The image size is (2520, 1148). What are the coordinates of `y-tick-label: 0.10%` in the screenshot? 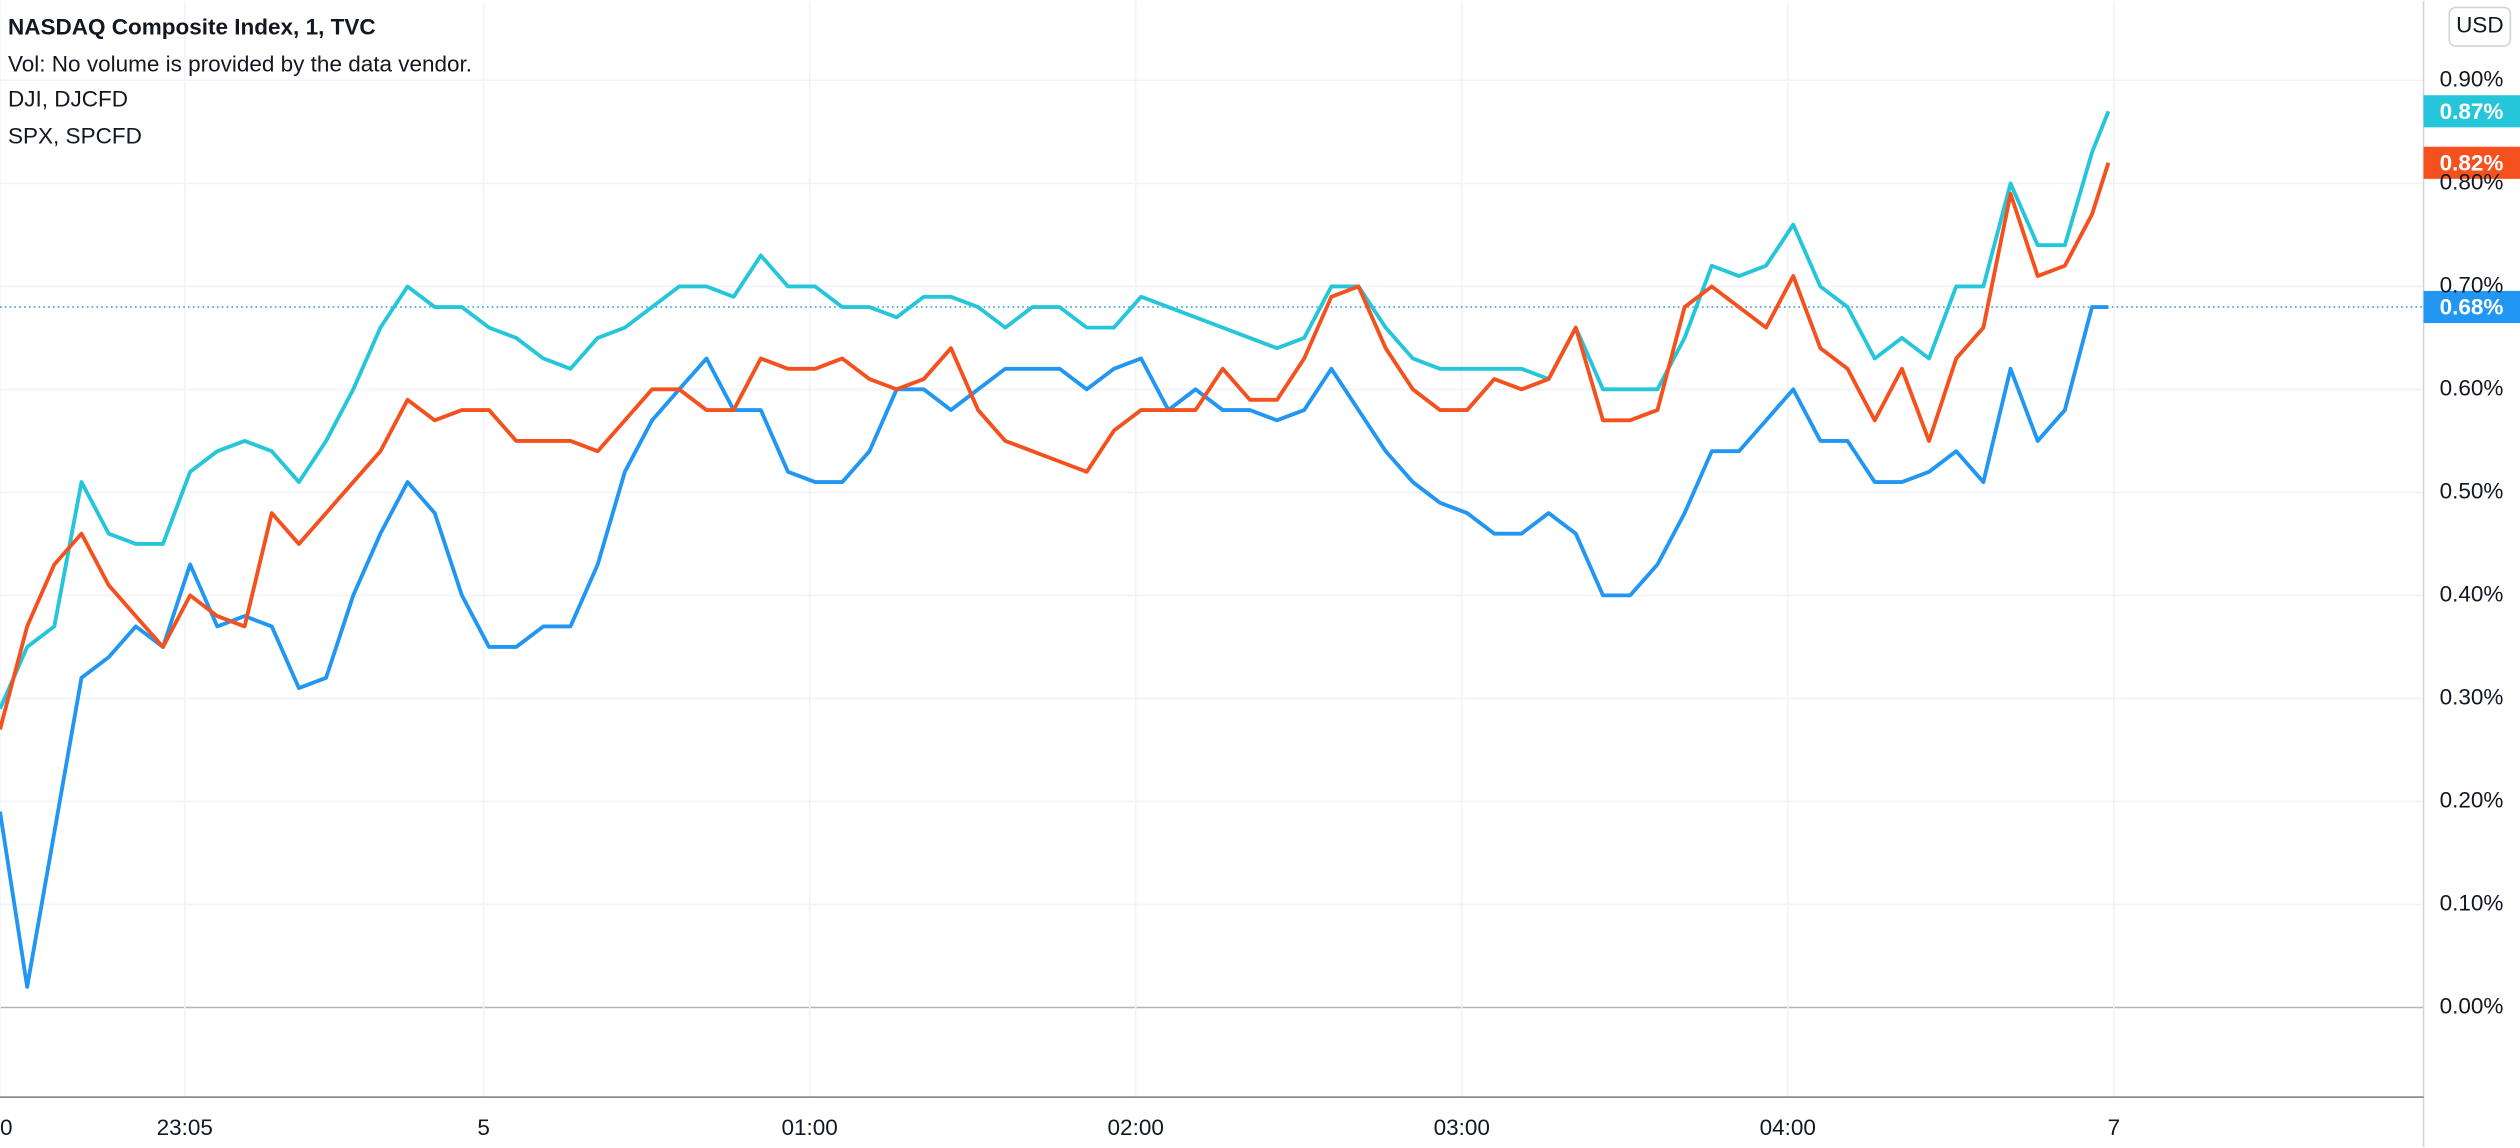 It's located at (2472, 902).